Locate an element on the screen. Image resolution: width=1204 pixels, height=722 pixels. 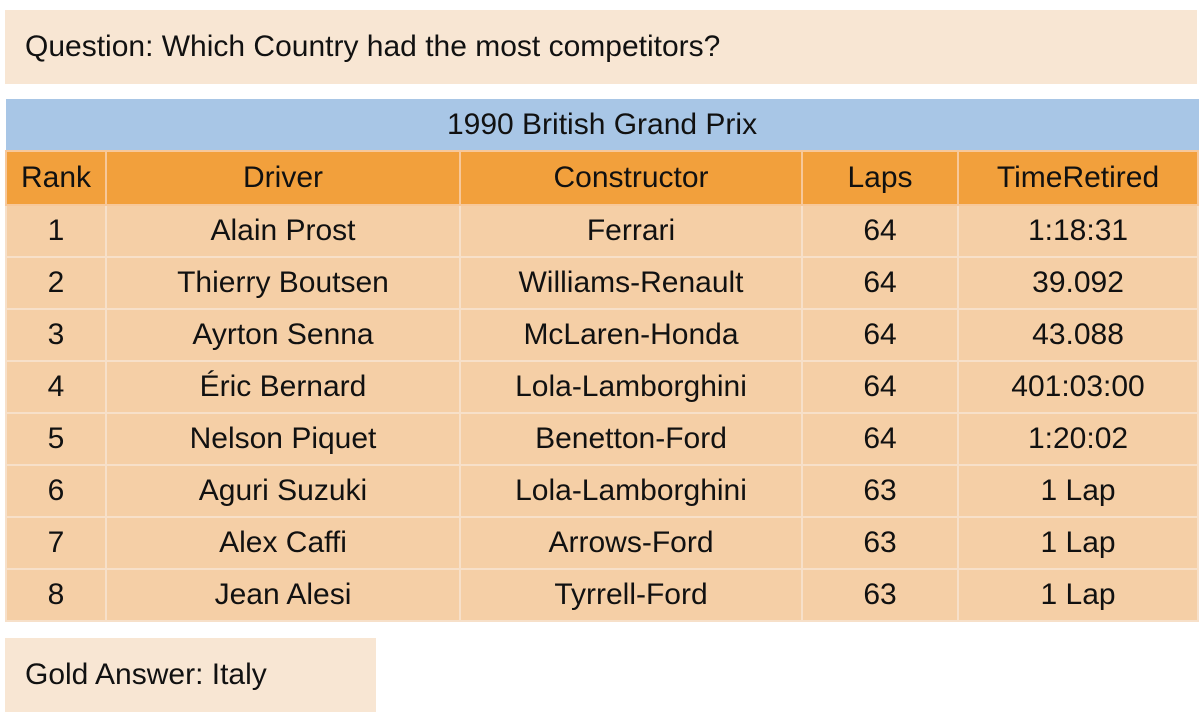
cell-driver: Jean Alesi is located at coordinates (283, 595).